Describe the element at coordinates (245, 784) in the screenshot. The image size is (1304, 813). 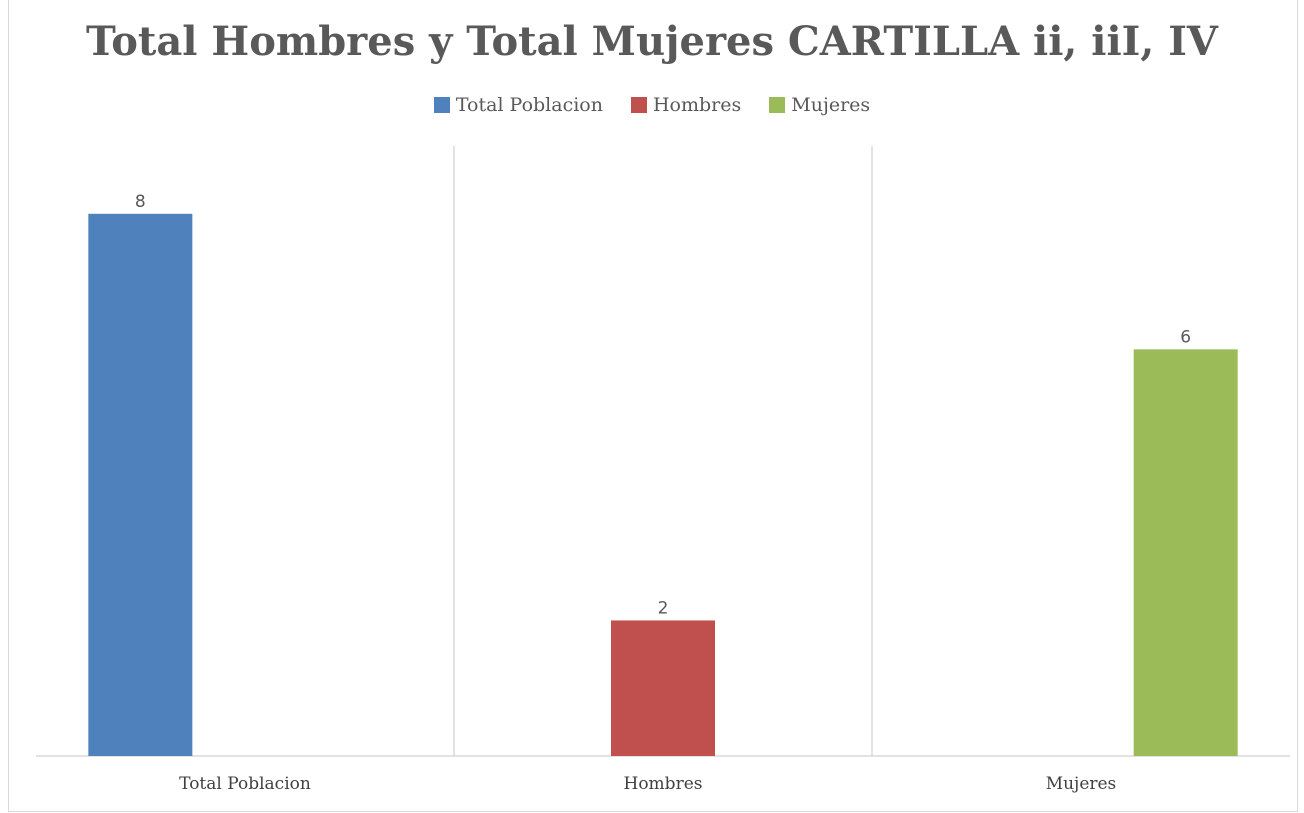
I see `x-tick-label: Total Poblacion` at that location.